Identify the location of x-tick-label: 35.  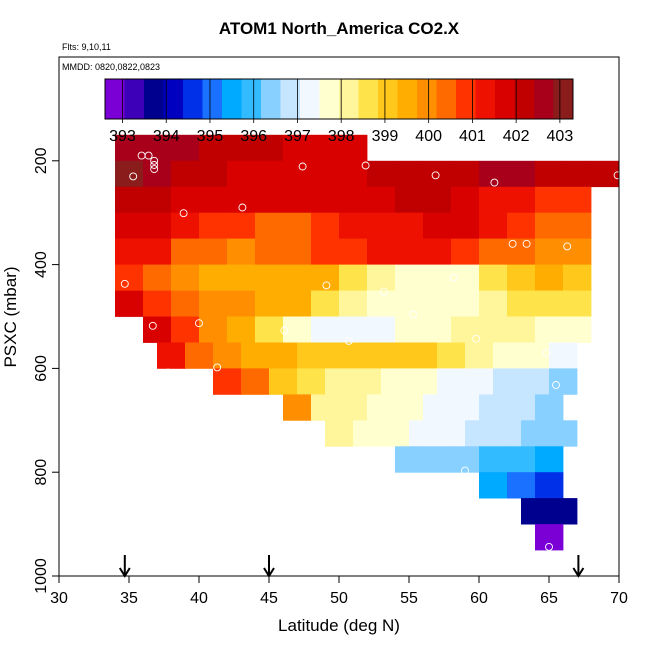
(129, 598).